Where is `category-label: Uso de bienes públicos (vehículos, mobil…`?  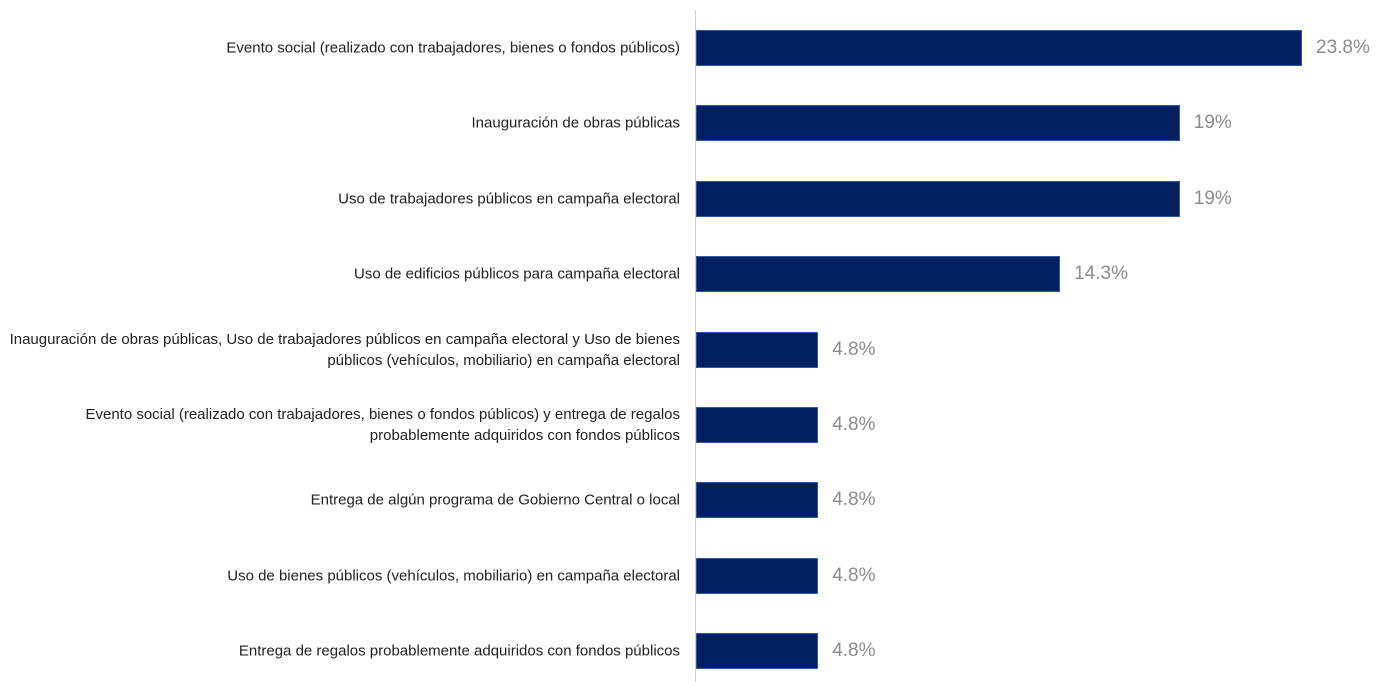 category-label: Uso de bienes públicos (vehículos, mobil… is located at coordinates (453, 576).